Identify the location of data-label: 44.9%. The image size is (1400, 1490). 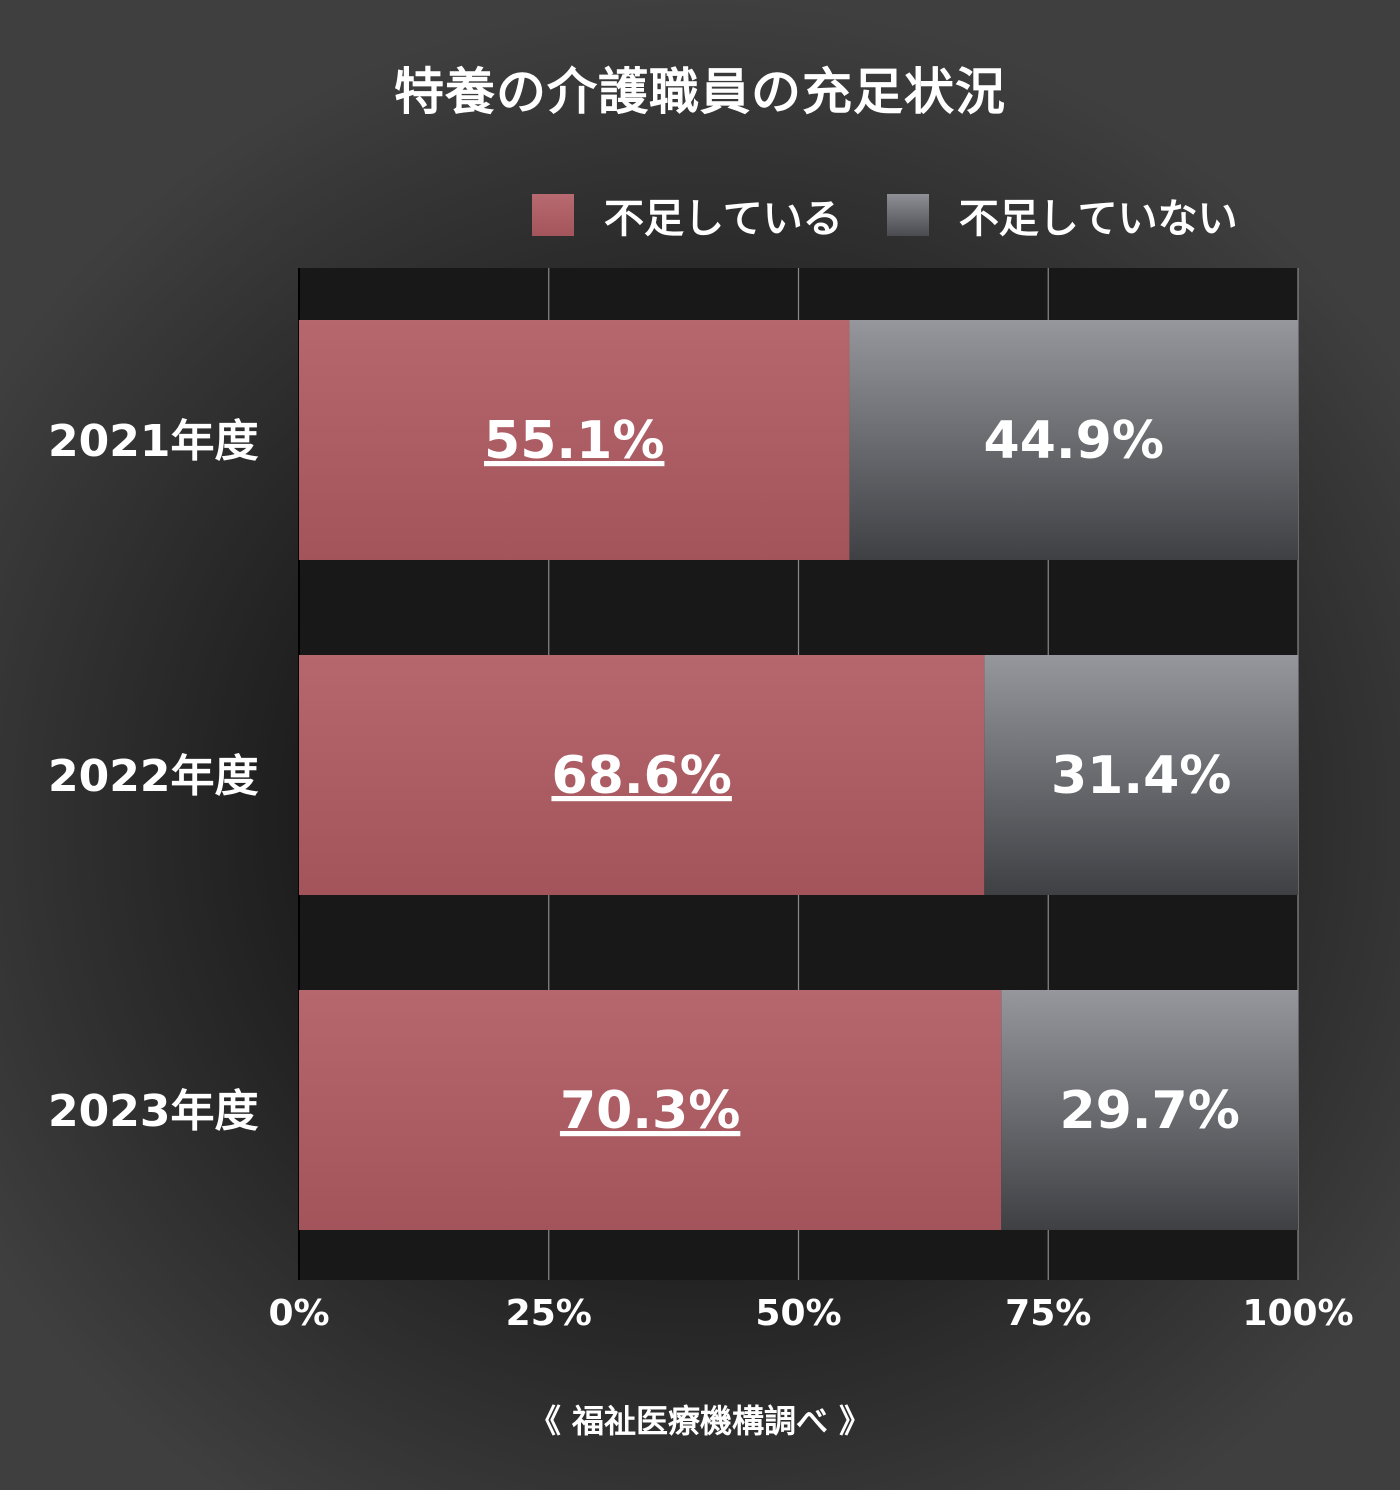
(1074, 441).